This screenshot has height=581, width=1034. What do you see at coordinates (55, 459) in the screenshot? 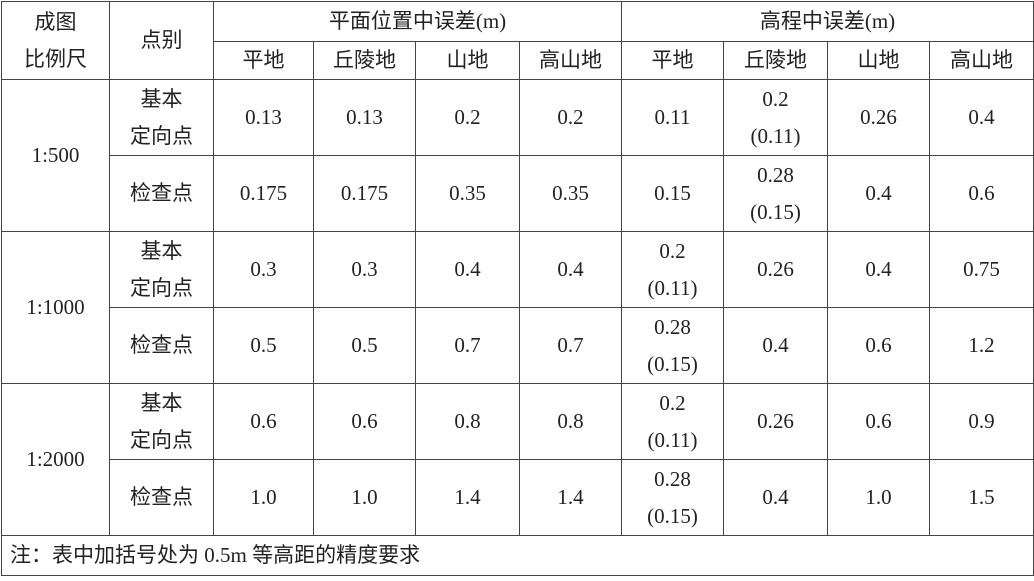
I see `scale-cell: 1:2000` at bounding box center [55, 459].